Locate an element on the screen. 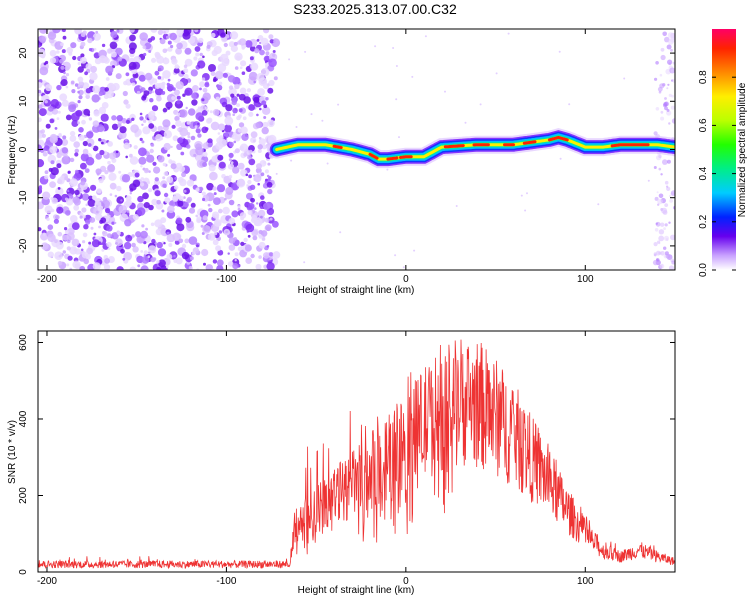 The width and height of the screenshot is (750, 600). spectrogram-y-tick-label: -20 is located at coordinates (23, 245).